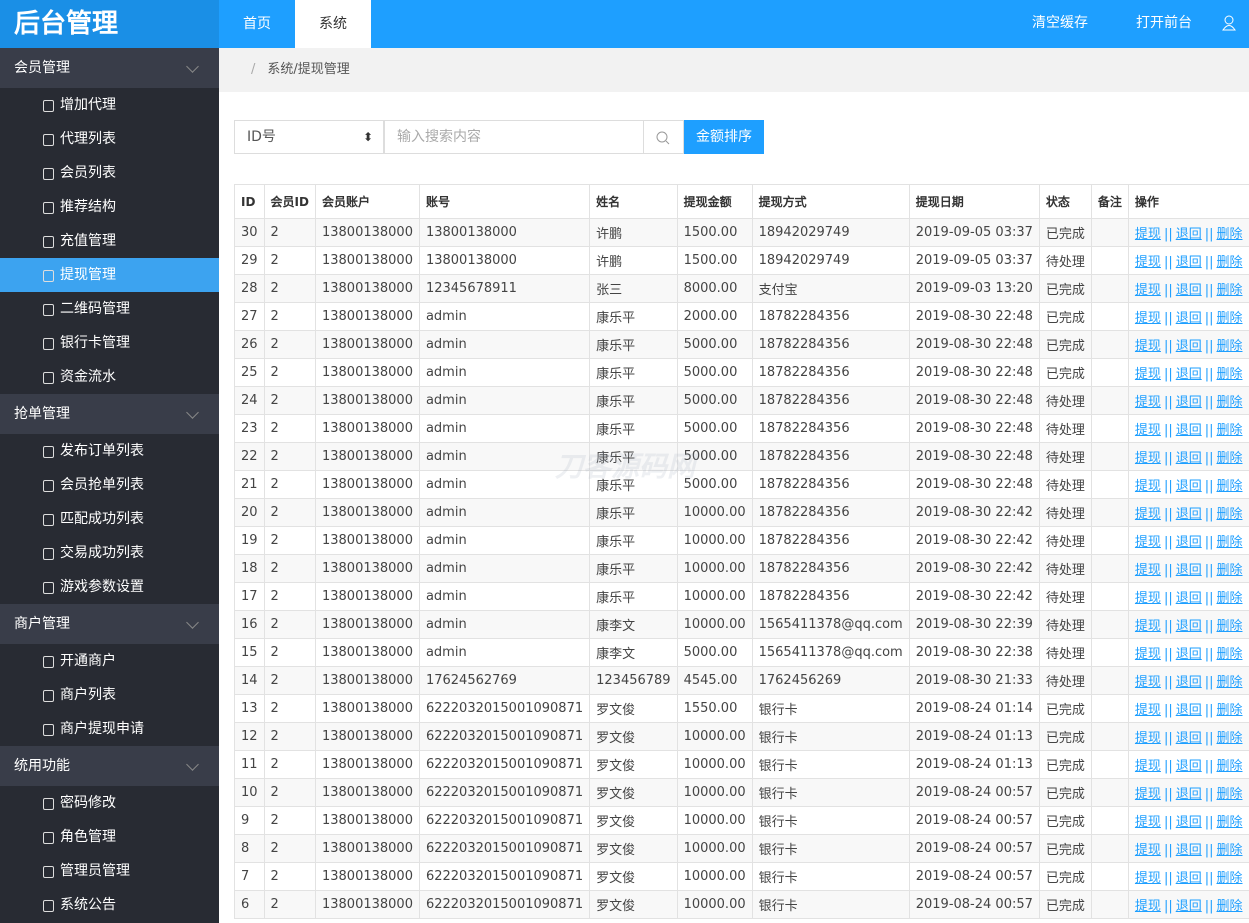 This screenshot has width=1249, height=923. What do you see at coordinates (257, 24) in the screenshot?
I see `nav-tab: 首页` at bounding box center [257, 24].